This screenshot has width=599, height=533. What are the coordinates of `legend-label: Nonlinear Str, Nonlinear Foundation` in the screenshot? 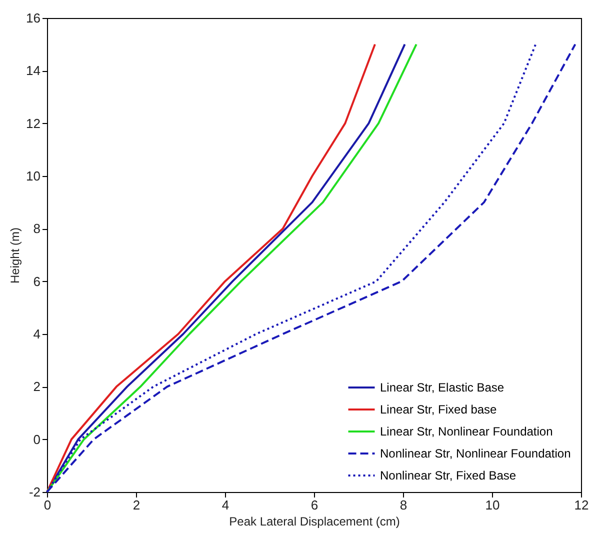 It's located at (475, 453).